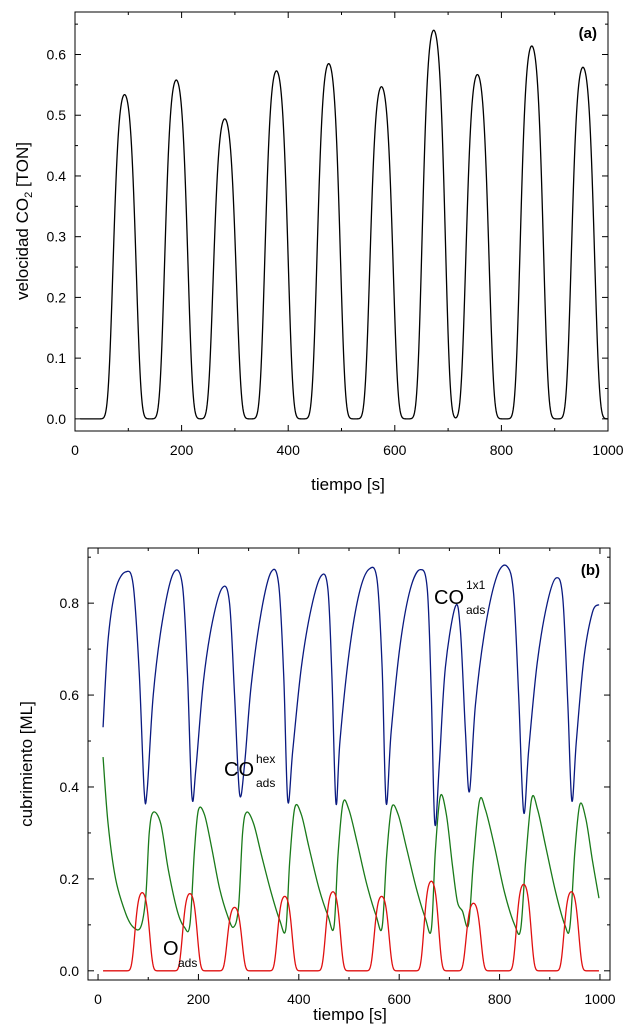 The image size is (624, 1027). I want to click on y-tick-label-b: 0.8, so click(70, 603).